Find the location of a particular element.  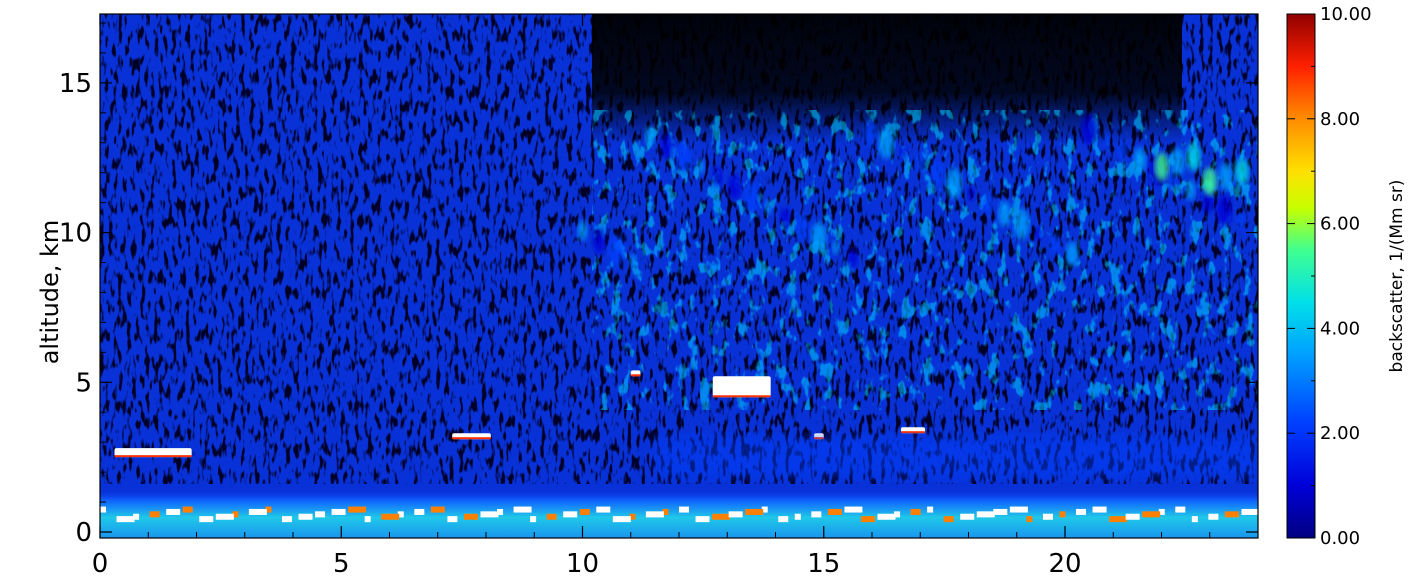

x-tick-label: 5 is located at coordinates (341, 564).